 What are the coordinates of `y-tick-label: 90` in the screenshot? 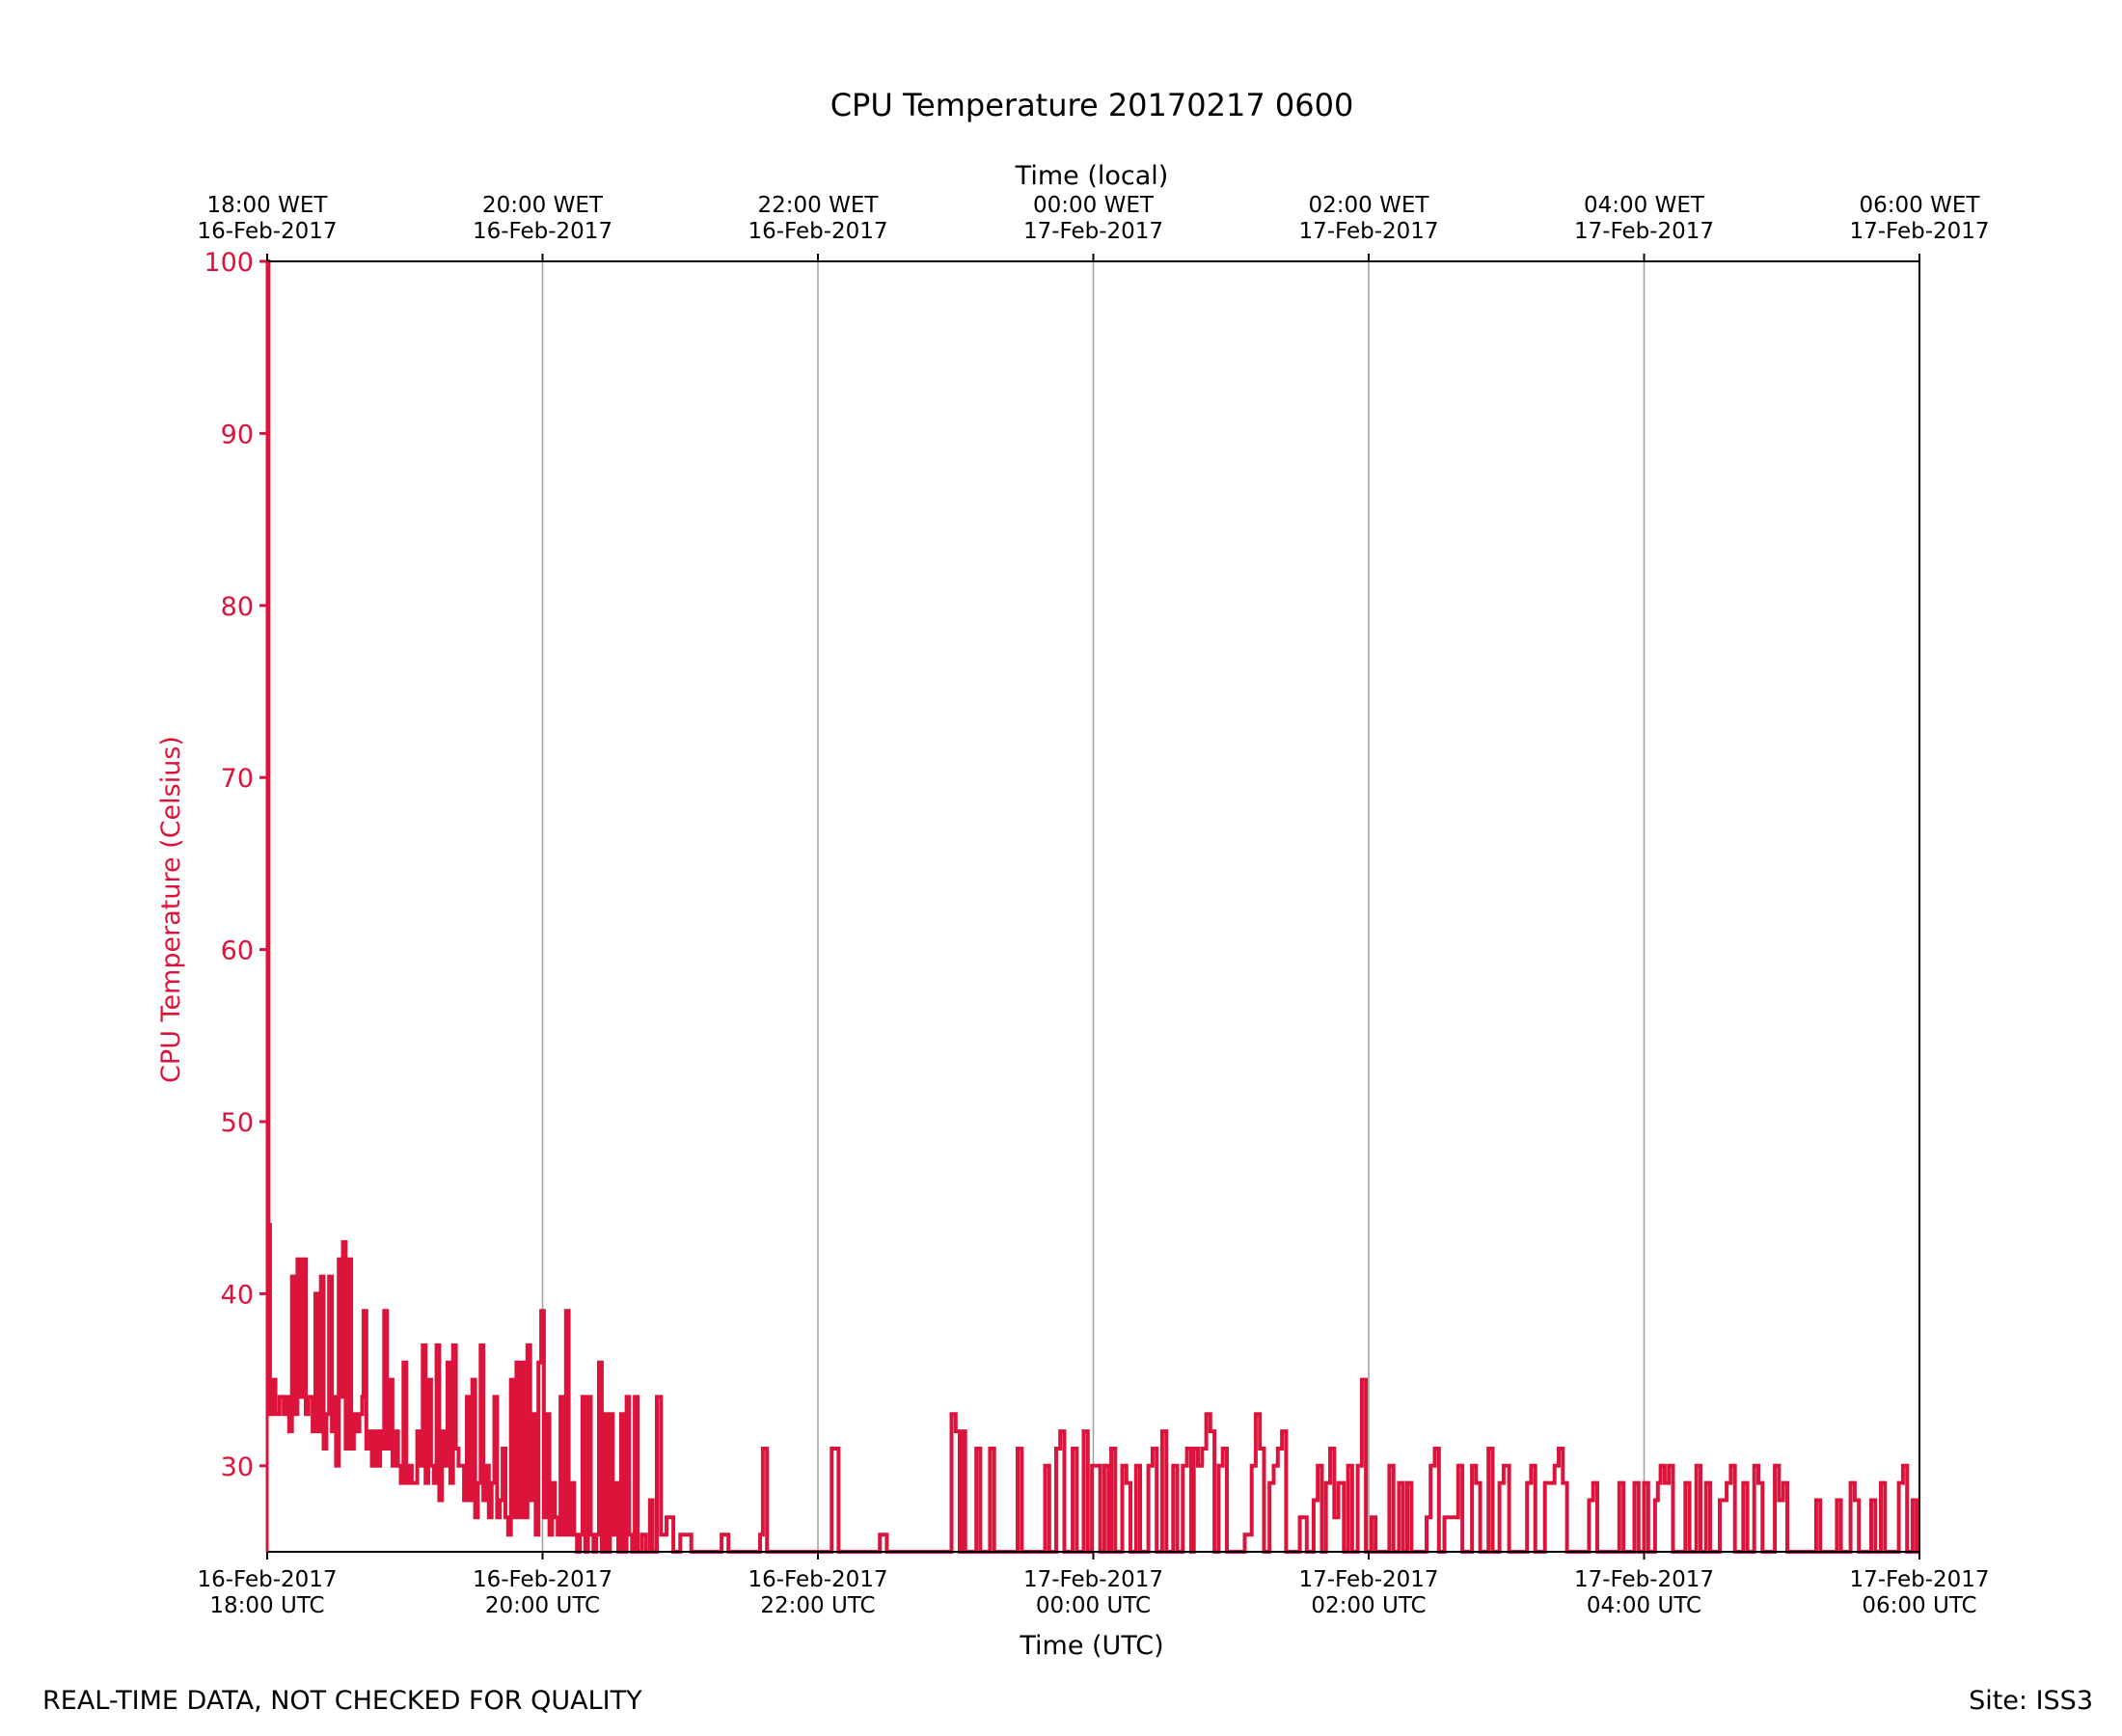 It's located at (238, 434).